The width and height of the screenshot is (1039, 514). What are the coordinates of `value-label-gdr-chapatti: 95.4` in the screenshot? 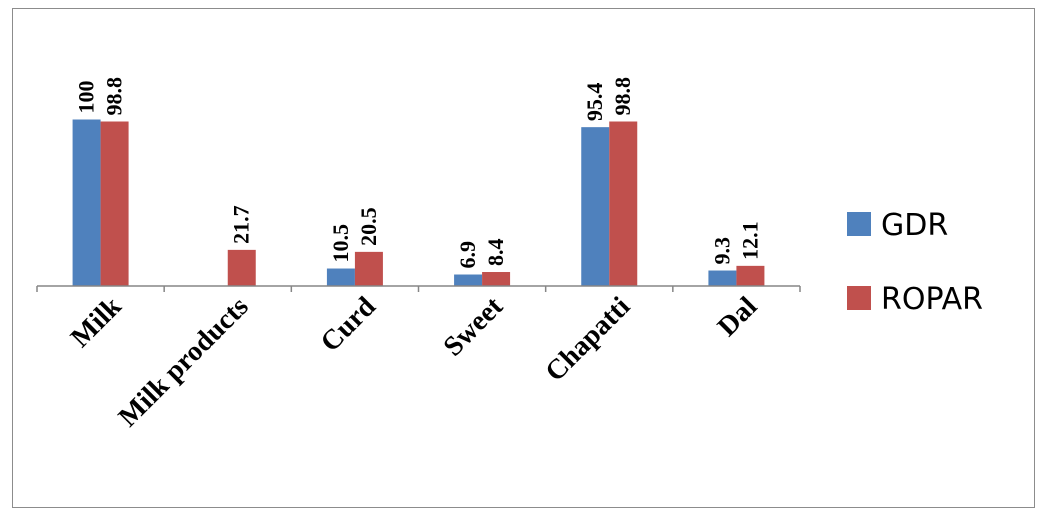 It's located at (594, 102).